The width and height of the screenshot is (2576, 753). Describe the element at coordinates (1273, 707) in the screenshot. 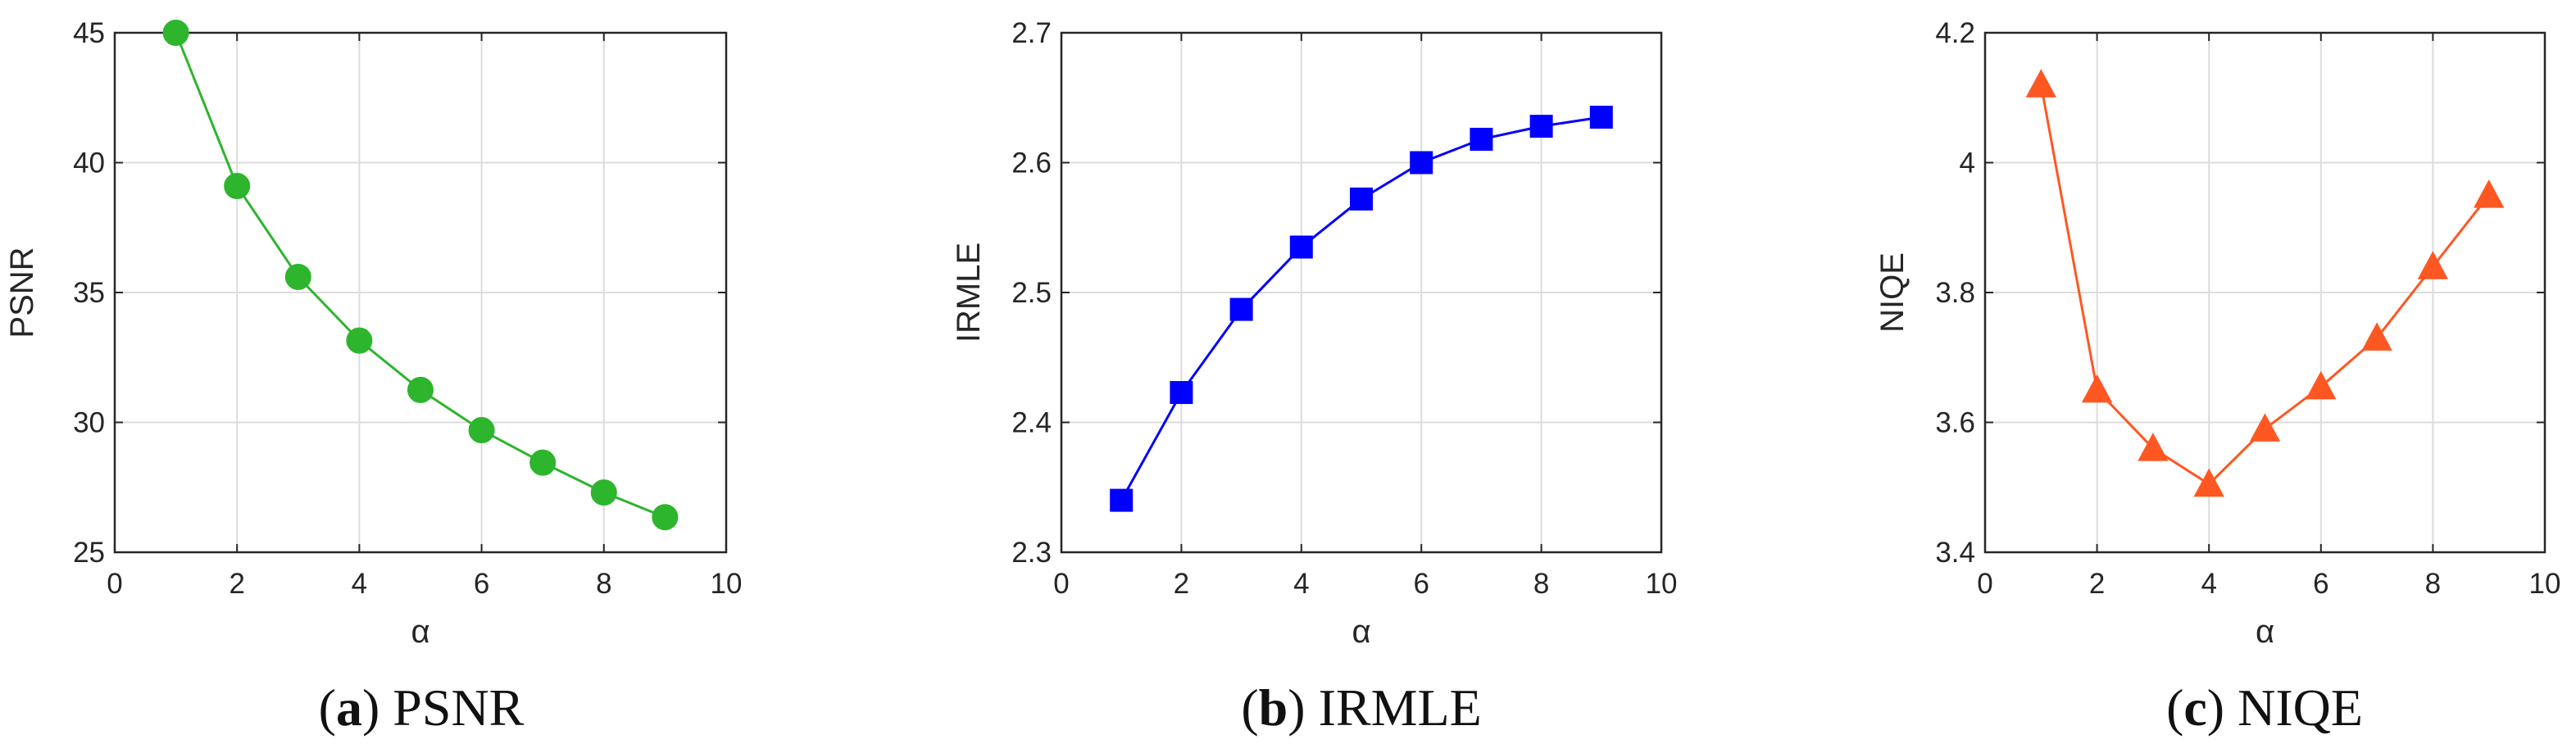

I see `caption-label: b` at that location.